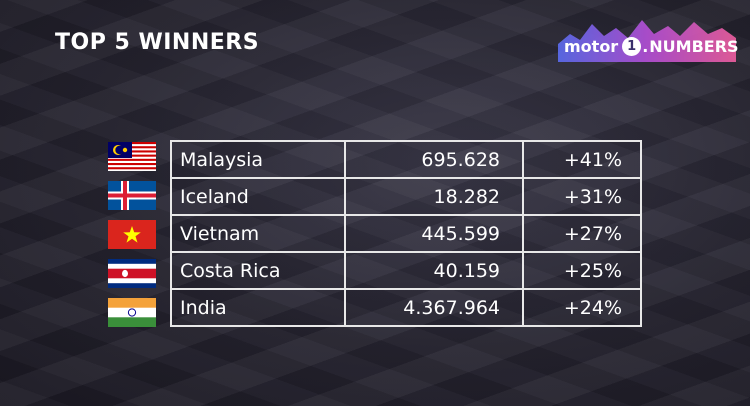  I want to click on sales-cell: 4.367.964, so click(434, 307).